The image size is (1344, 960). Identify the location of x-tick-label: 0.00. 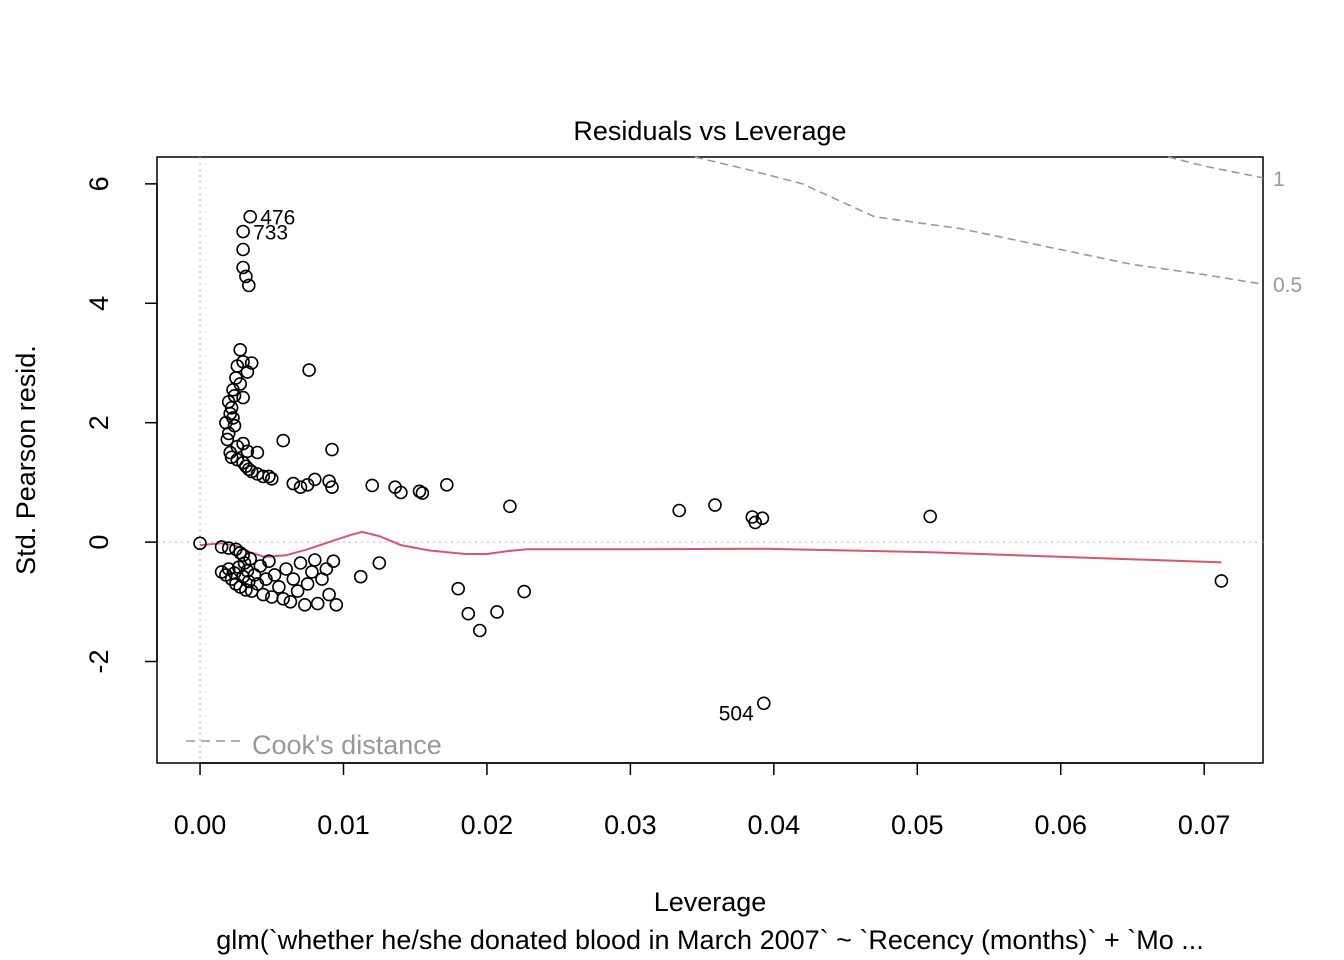
(200, 825).